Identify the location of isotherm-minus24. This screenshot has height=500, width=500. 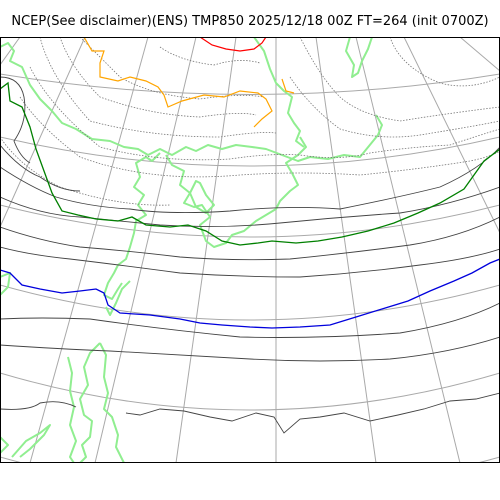
(189, 82).